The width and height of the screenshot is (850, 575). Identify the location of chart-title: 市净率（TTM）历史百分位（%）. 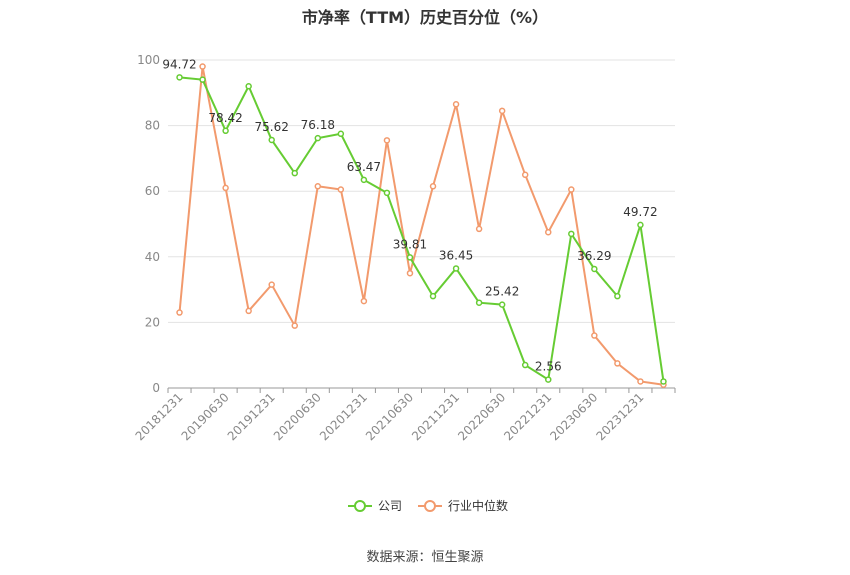
(425, 17).